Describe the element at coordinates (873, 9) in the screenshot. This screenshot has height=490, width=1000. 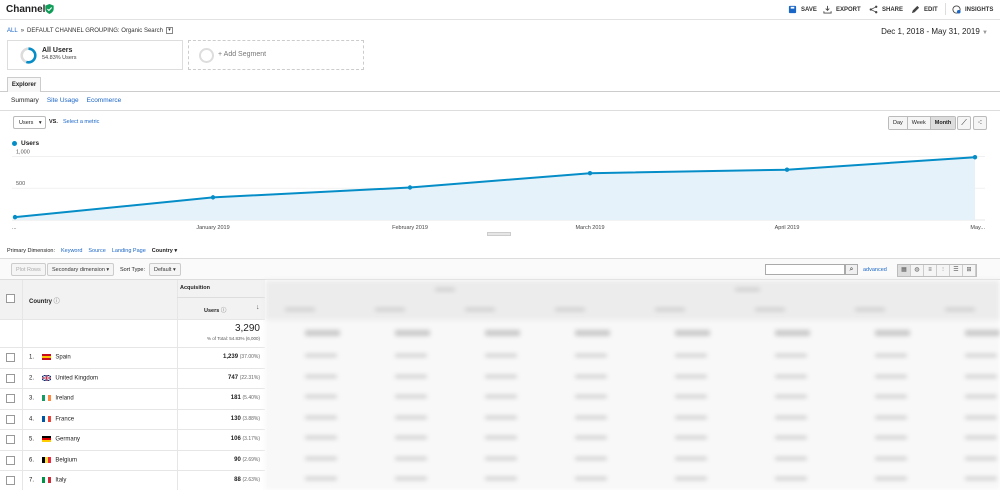
I see `share-icon` at that location.